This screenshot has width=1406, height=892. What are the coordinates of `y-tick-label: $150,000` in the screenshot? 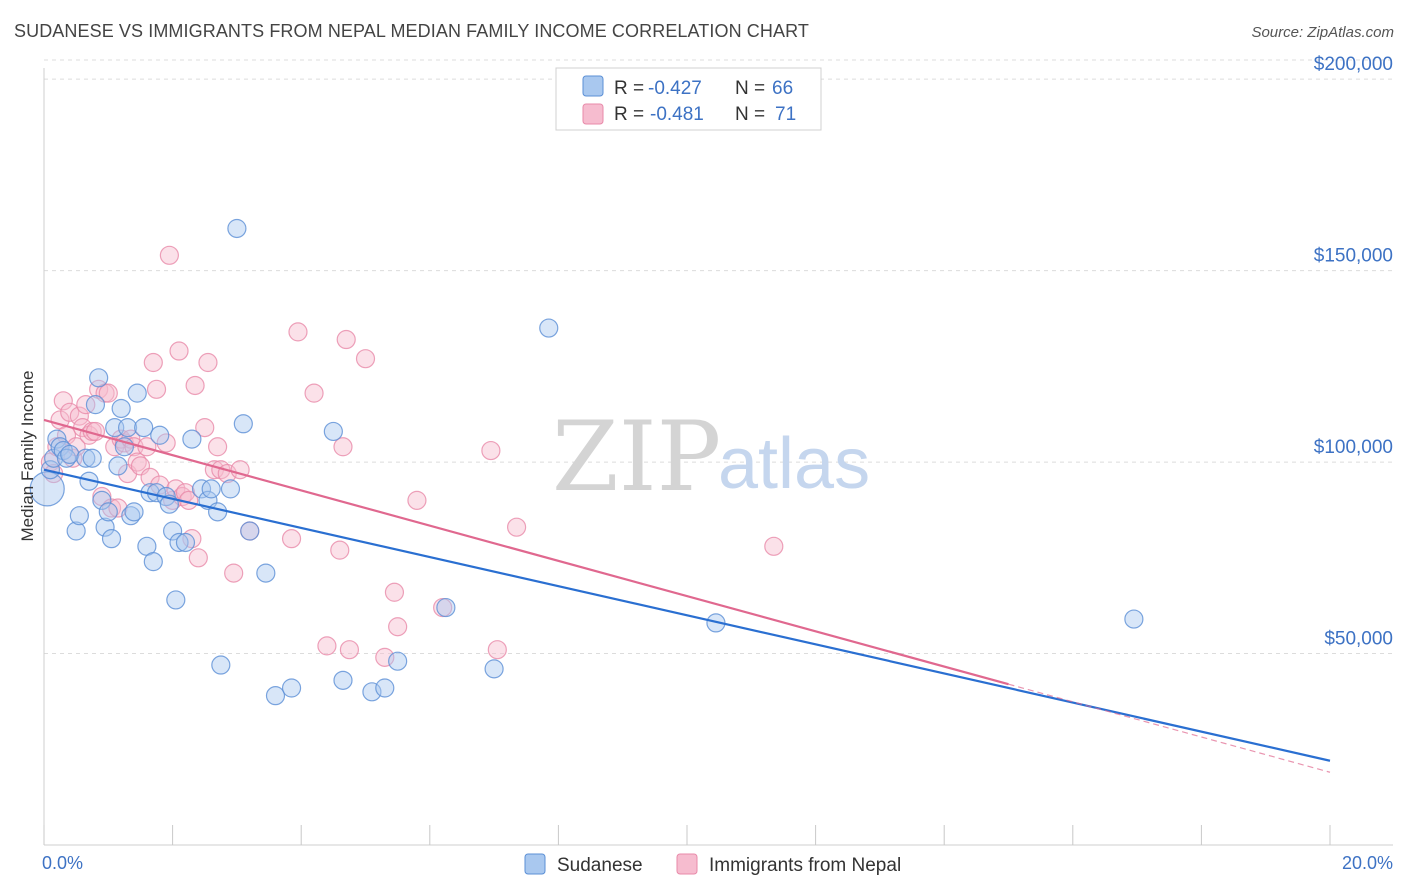 It's located at (1353, 256).